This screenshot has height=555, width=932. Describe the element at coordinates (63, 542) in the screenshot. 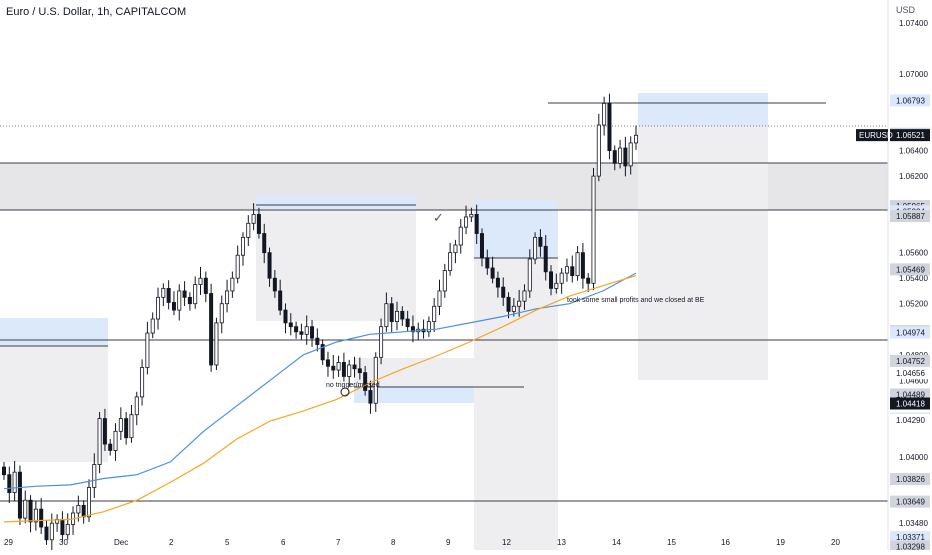

I see `x-tick-label: 30` at that location.